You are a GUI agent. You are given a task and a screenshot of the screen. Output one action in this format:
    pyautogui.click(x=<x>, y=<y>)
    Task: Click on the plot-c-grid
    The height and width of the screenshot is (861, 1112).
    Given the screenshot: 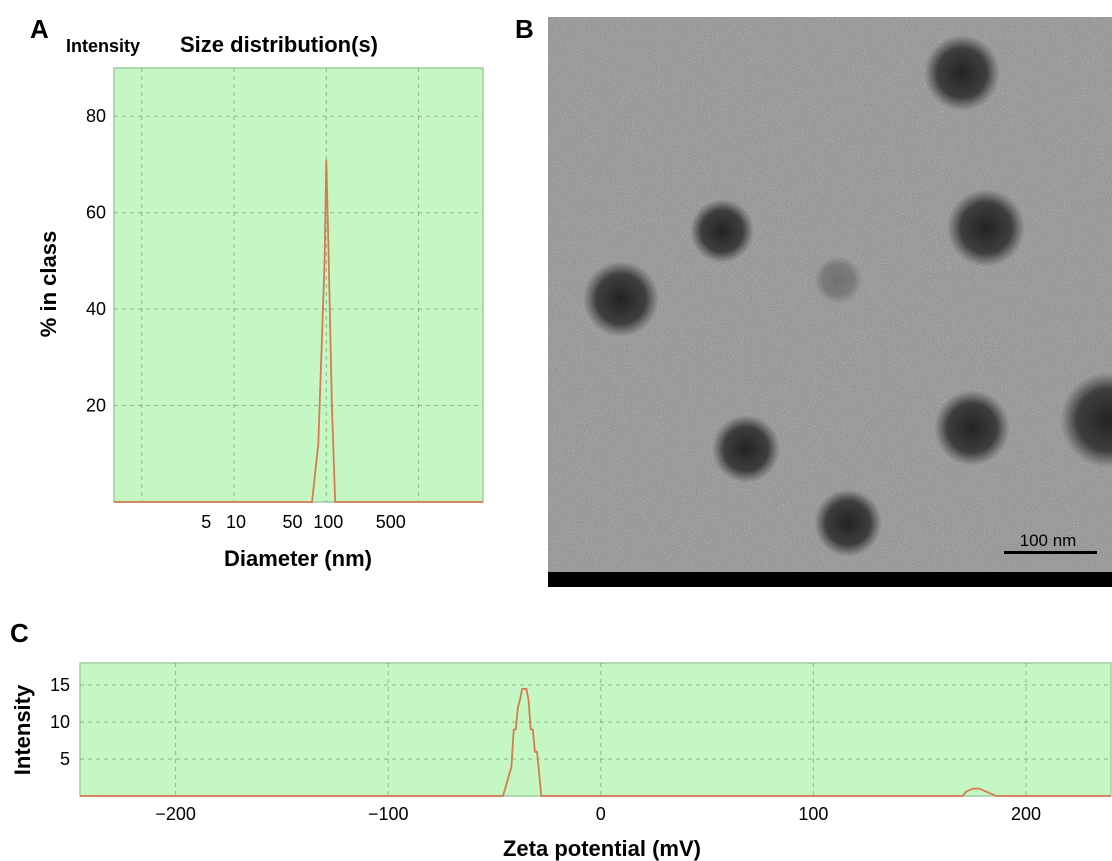 What is the action you would take?
    pyautogui.click(x=595, y=729)
    